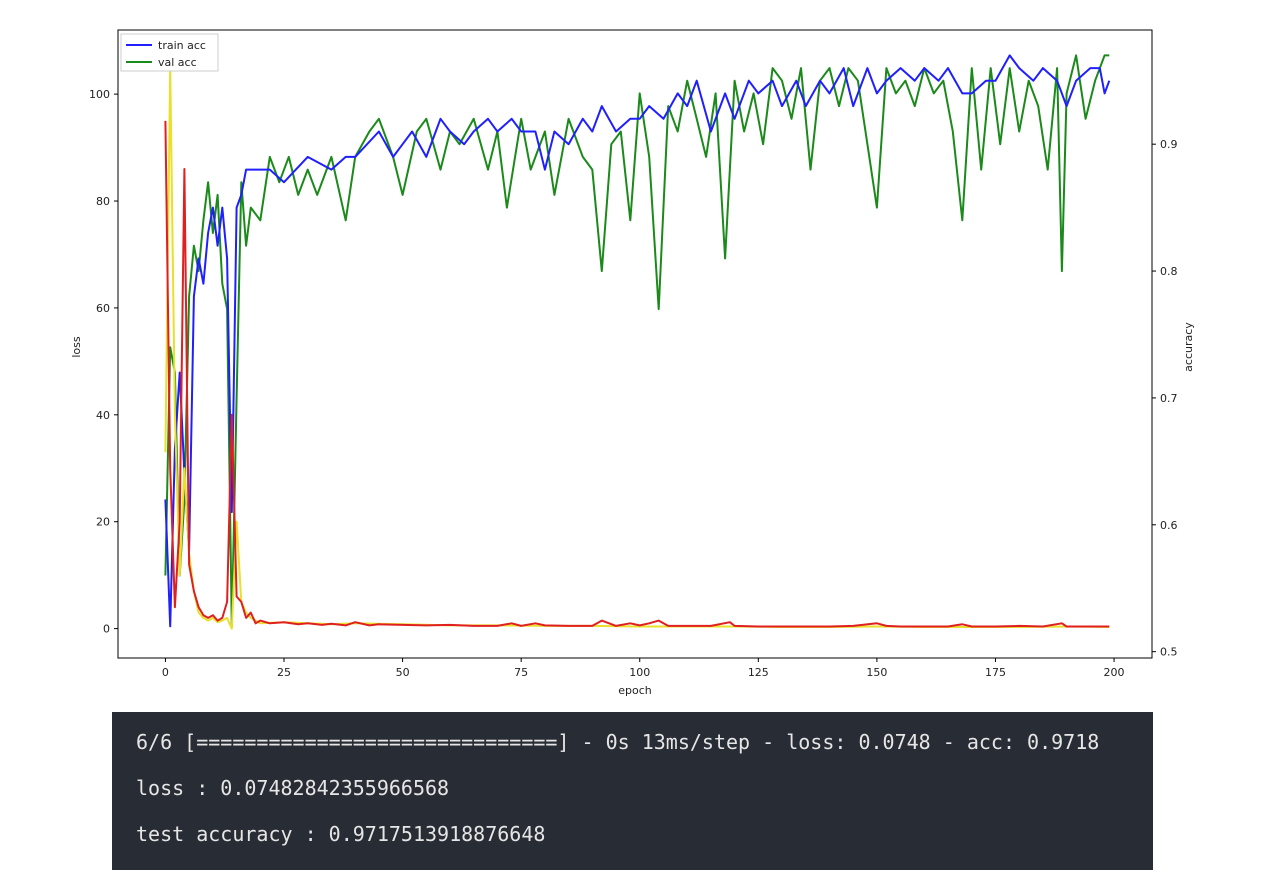 The width and height of the screenshot is (1278, 888). Describe the element at coordinates (639, 672) in the screenshot. I see `x-tick-label: 100` at that location.